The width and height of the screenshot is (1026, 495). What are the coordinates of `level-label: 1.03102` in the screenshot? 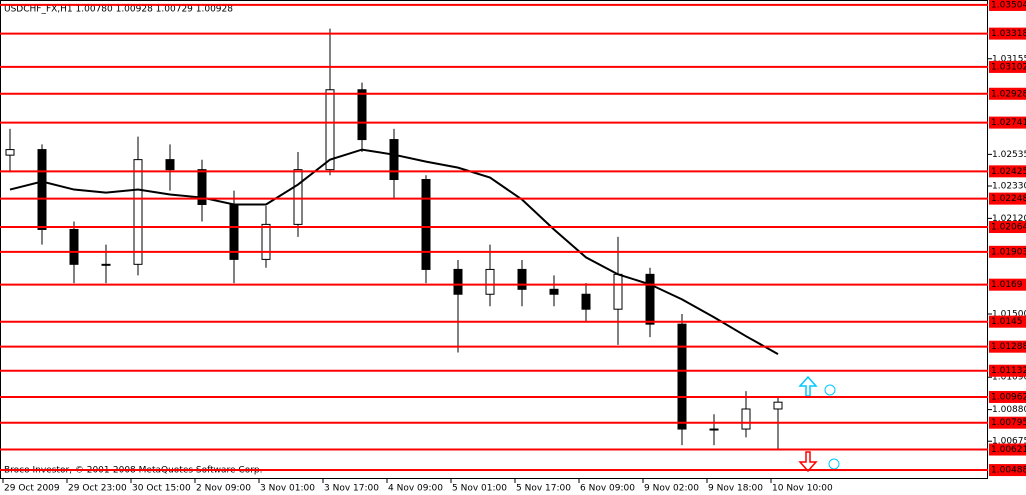 It's located at (1008, 67).